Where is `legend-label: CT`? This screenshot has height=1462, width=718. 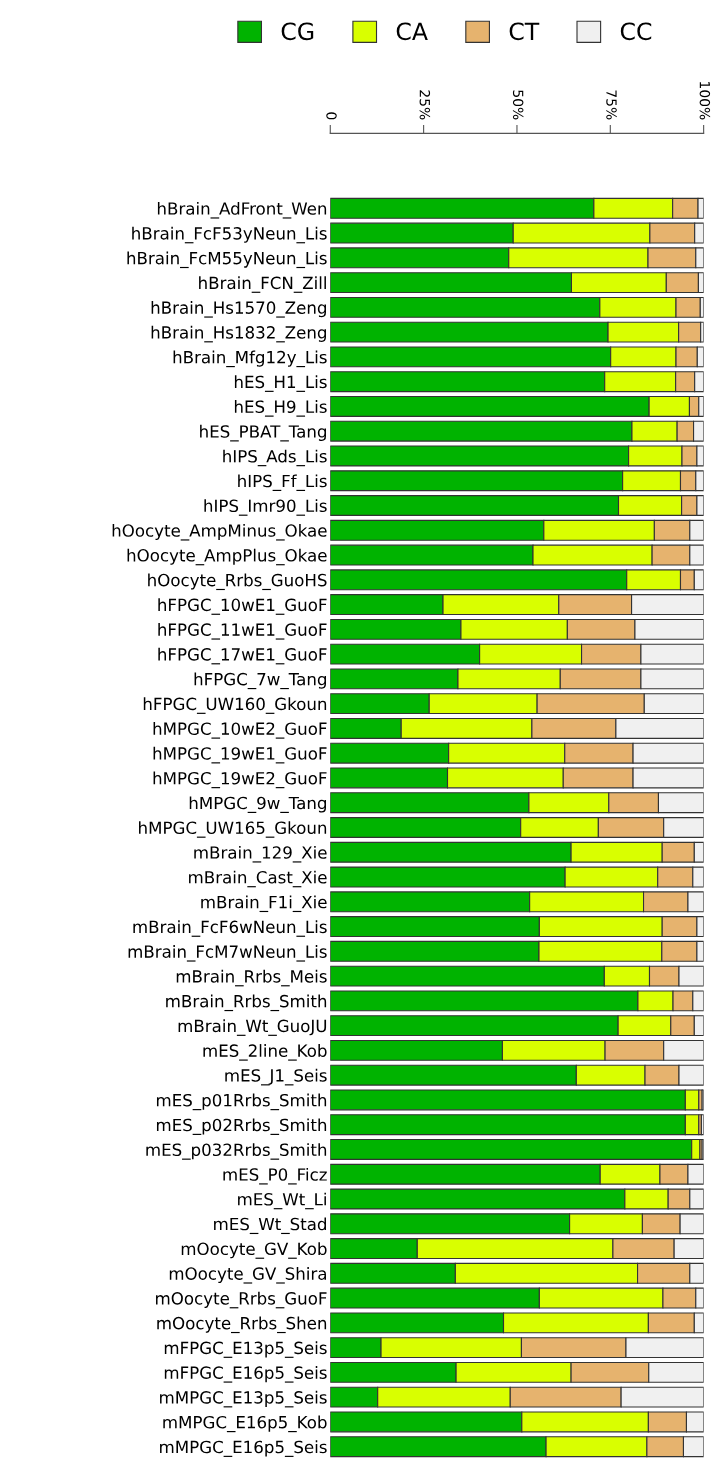
legend-label: CT is located at coordinates (524, 31).